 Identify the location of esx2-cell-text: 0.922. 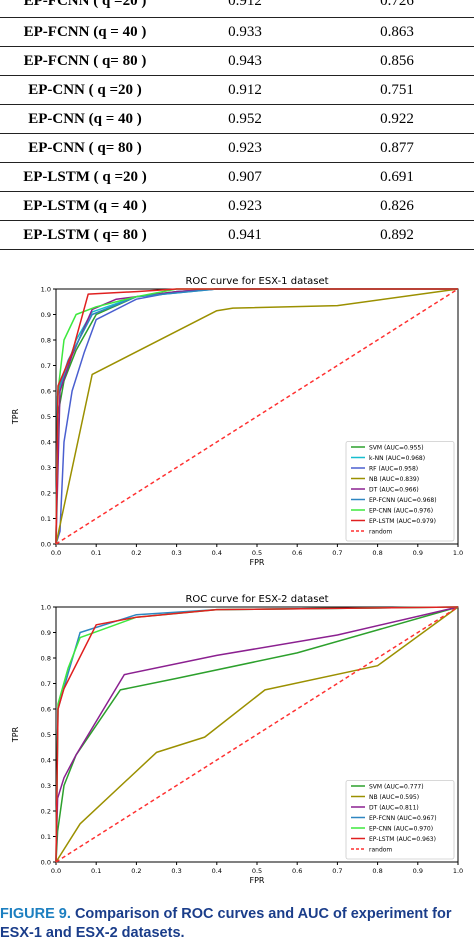
(397, 118).